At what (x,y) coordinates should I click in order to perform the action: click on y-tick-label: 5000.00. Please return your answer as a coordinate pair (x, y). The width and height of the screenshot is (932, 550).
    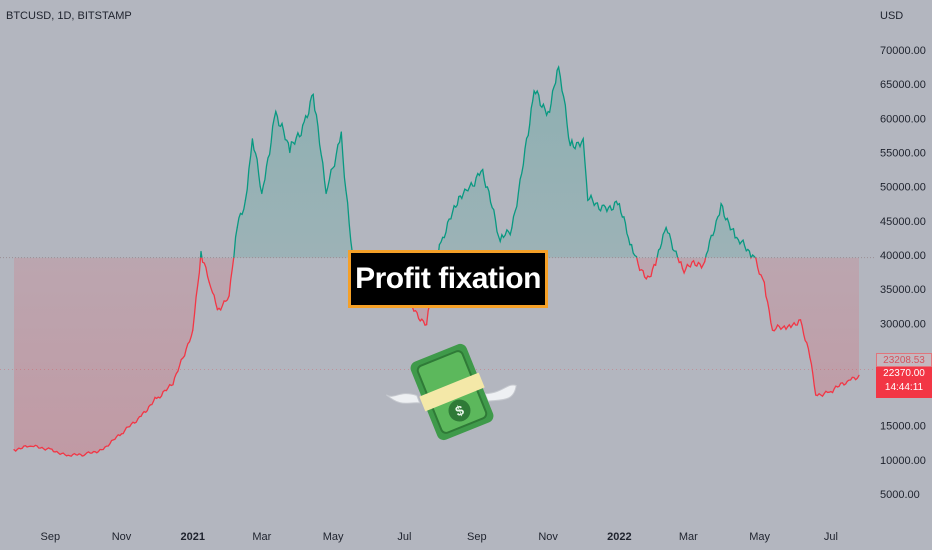
    Looking at the image, I should click on (900, 495).